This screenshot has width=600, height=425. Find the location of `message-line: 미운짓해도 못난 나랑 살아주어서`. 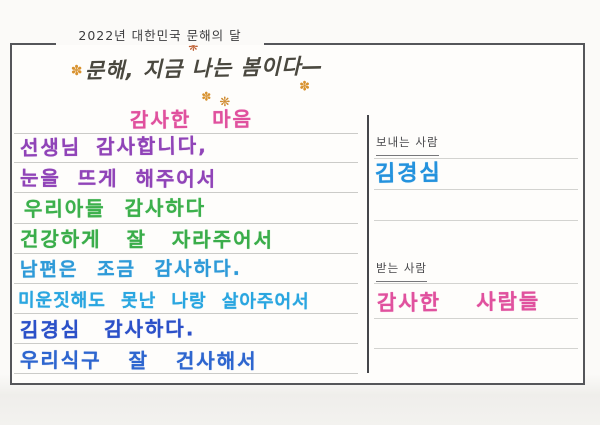

message-line: 미운짓해도 못난 나랑 살아주어서 is located at coordinates (163, 301).